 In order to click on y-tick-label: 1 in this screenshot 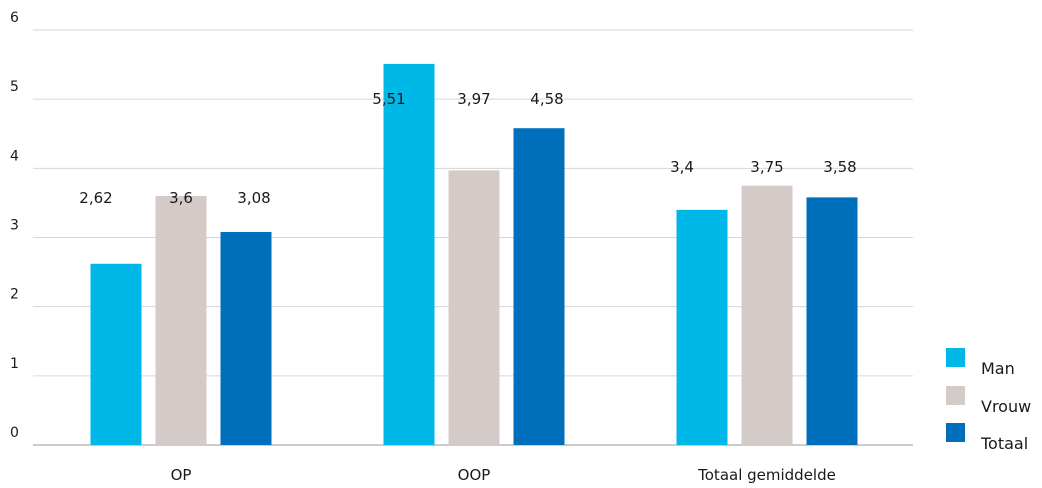, I will do `click(14, 364)`.